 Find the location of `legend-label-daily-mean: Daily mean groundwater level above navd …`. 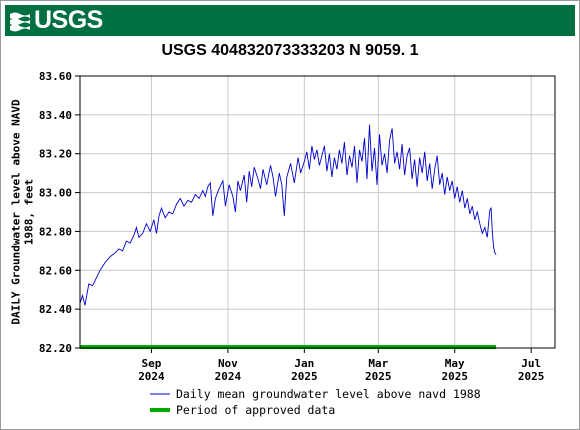

legend-label-daily-mean: Daily mean groundwater level above navd … is located at coordinates (328, 394).